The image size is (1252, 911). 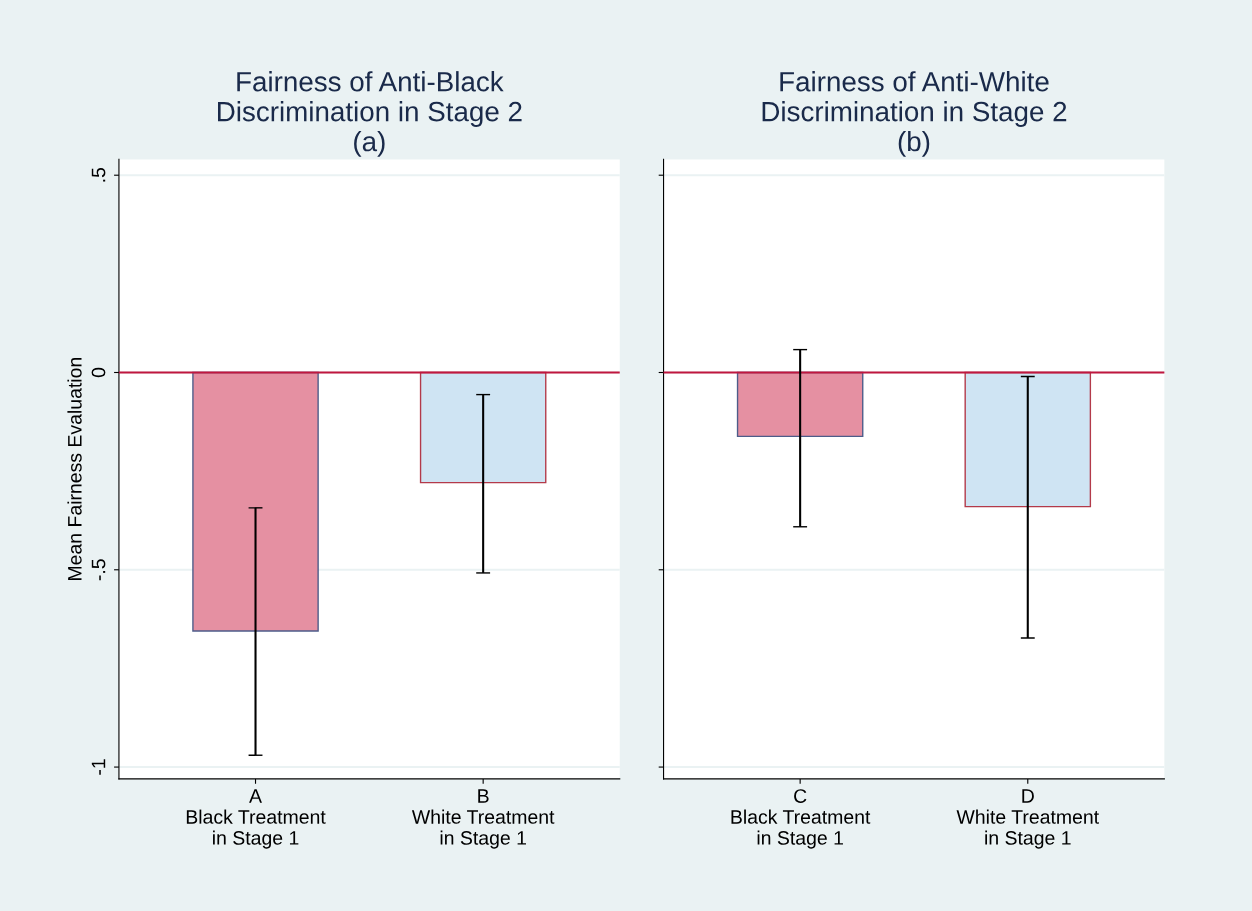 I want to click on x-tick-label: B White Treatment in Stage 1, so click(x=483, y=819).